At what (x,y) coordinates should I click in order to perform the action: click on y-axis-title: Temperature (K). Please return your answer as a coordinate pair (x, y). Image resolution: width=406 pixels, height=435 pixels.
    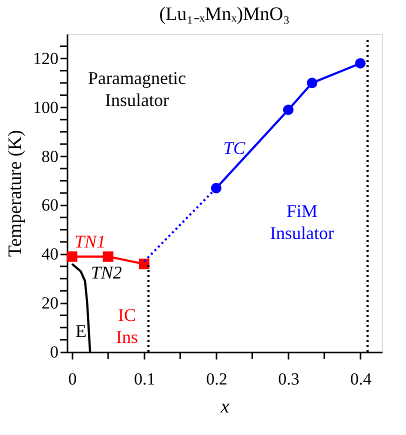
    Looking at the image, I should click on (15, 193).